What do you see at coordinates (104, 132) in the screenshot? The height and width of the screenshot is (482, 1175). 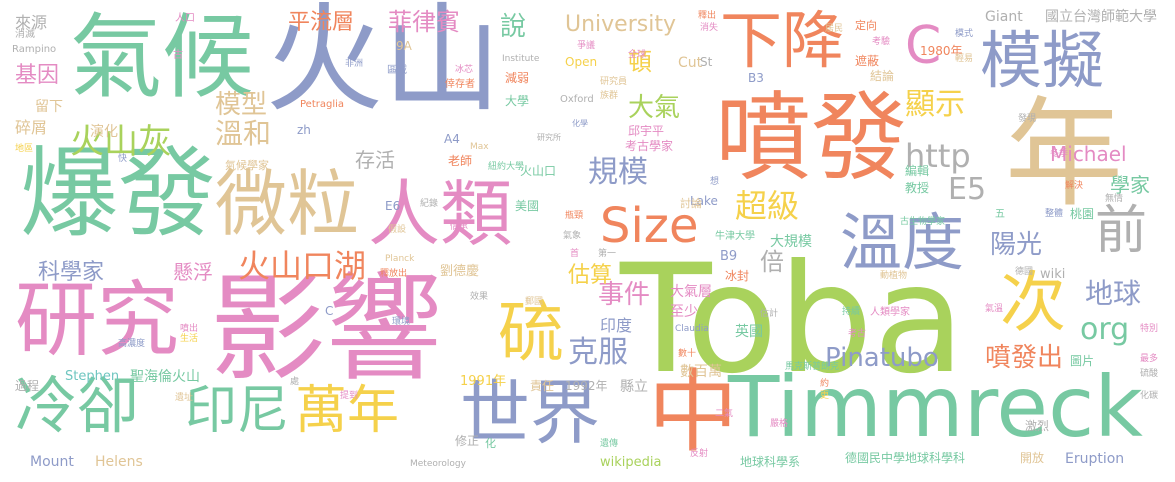 I see `word: 演化` at bounding box center [104, 132].